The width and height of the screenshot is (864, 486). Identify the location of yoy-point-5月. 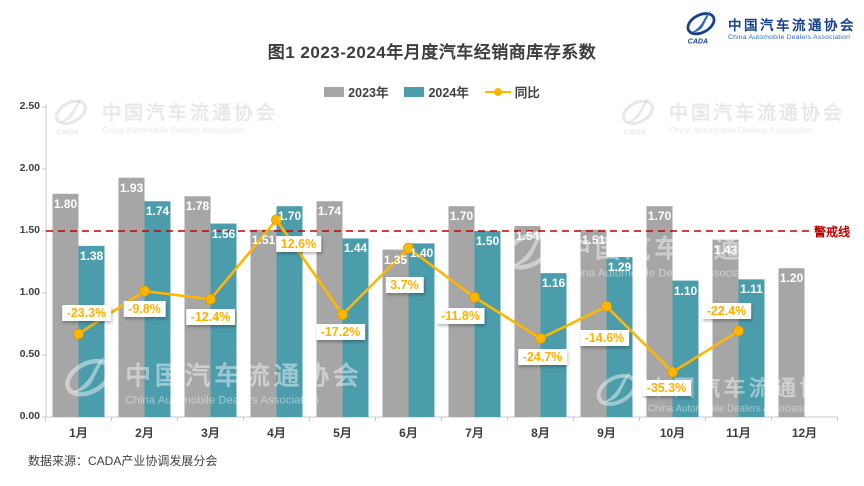
(342, 314).